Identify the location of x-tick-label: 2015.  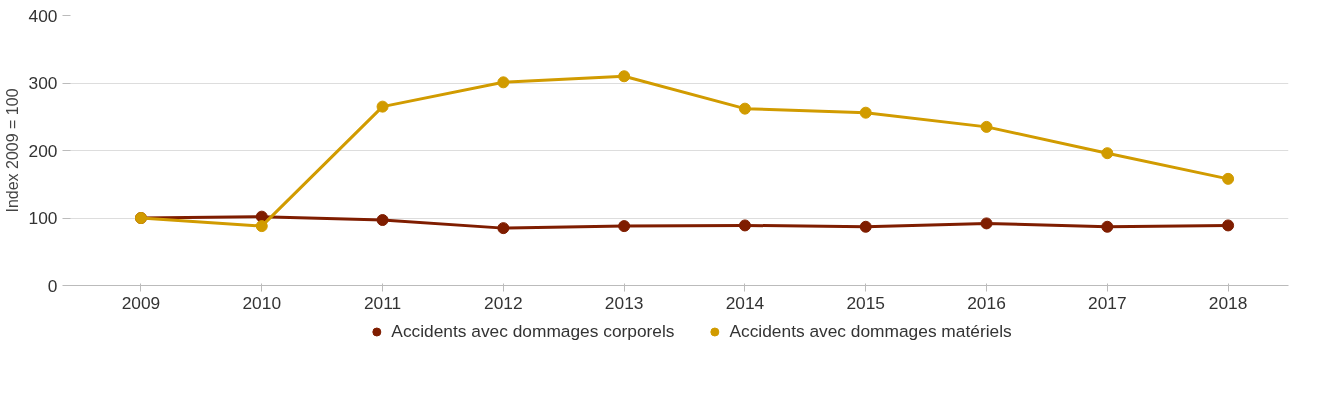
(866, 302).